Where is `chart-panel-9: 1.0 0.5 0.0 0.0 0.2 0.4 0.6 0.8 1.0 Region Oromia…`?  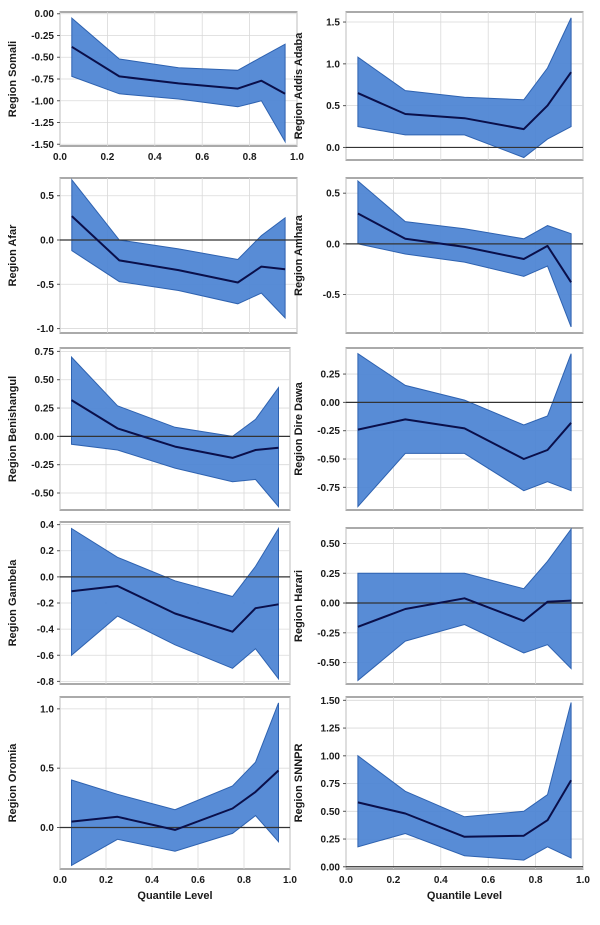 chart-panel-9: 1.0 0.5 0.0 0.0 0.2 0.4 0.6 0.8 1.0 Region Oromia… is located at coordinates (152, 799).